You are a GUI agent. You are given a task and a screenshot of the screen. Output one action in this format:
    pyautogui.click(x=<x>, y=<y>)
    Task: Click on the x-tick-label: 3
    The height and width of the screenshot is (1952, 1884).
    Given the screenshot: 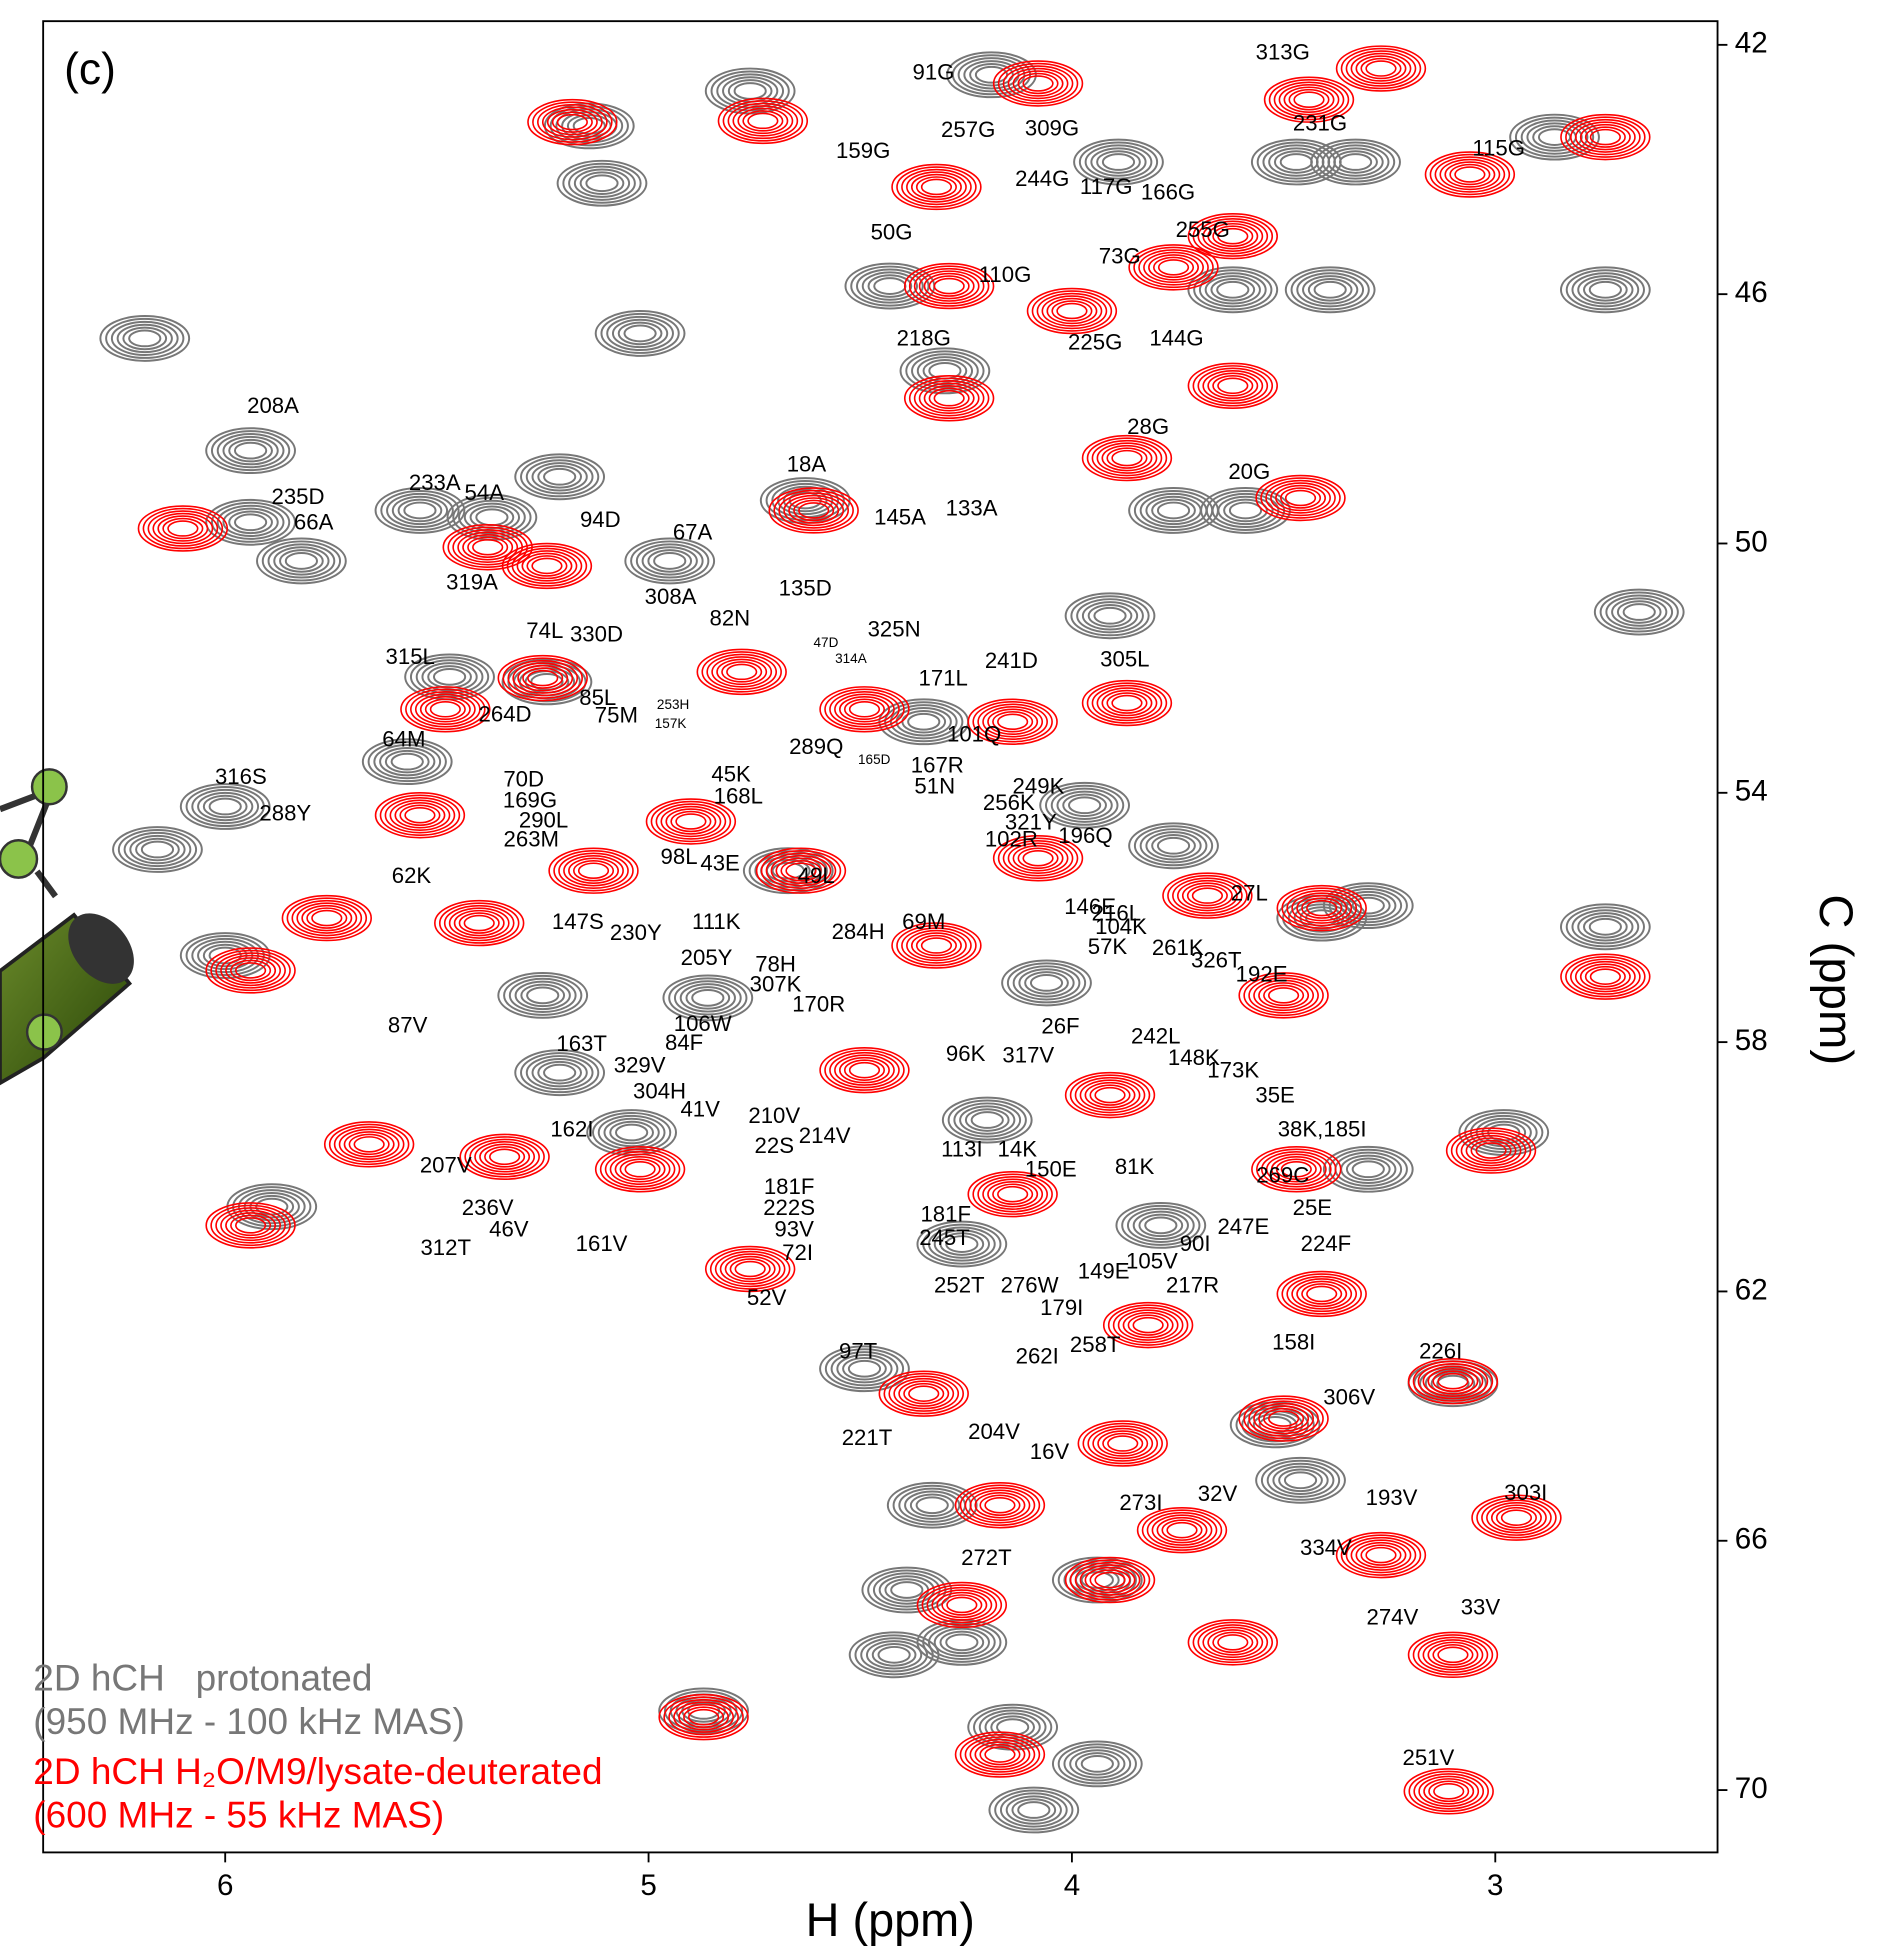 What is the action you would take?
    pyautogui.click(x=1495, y=1885)
    